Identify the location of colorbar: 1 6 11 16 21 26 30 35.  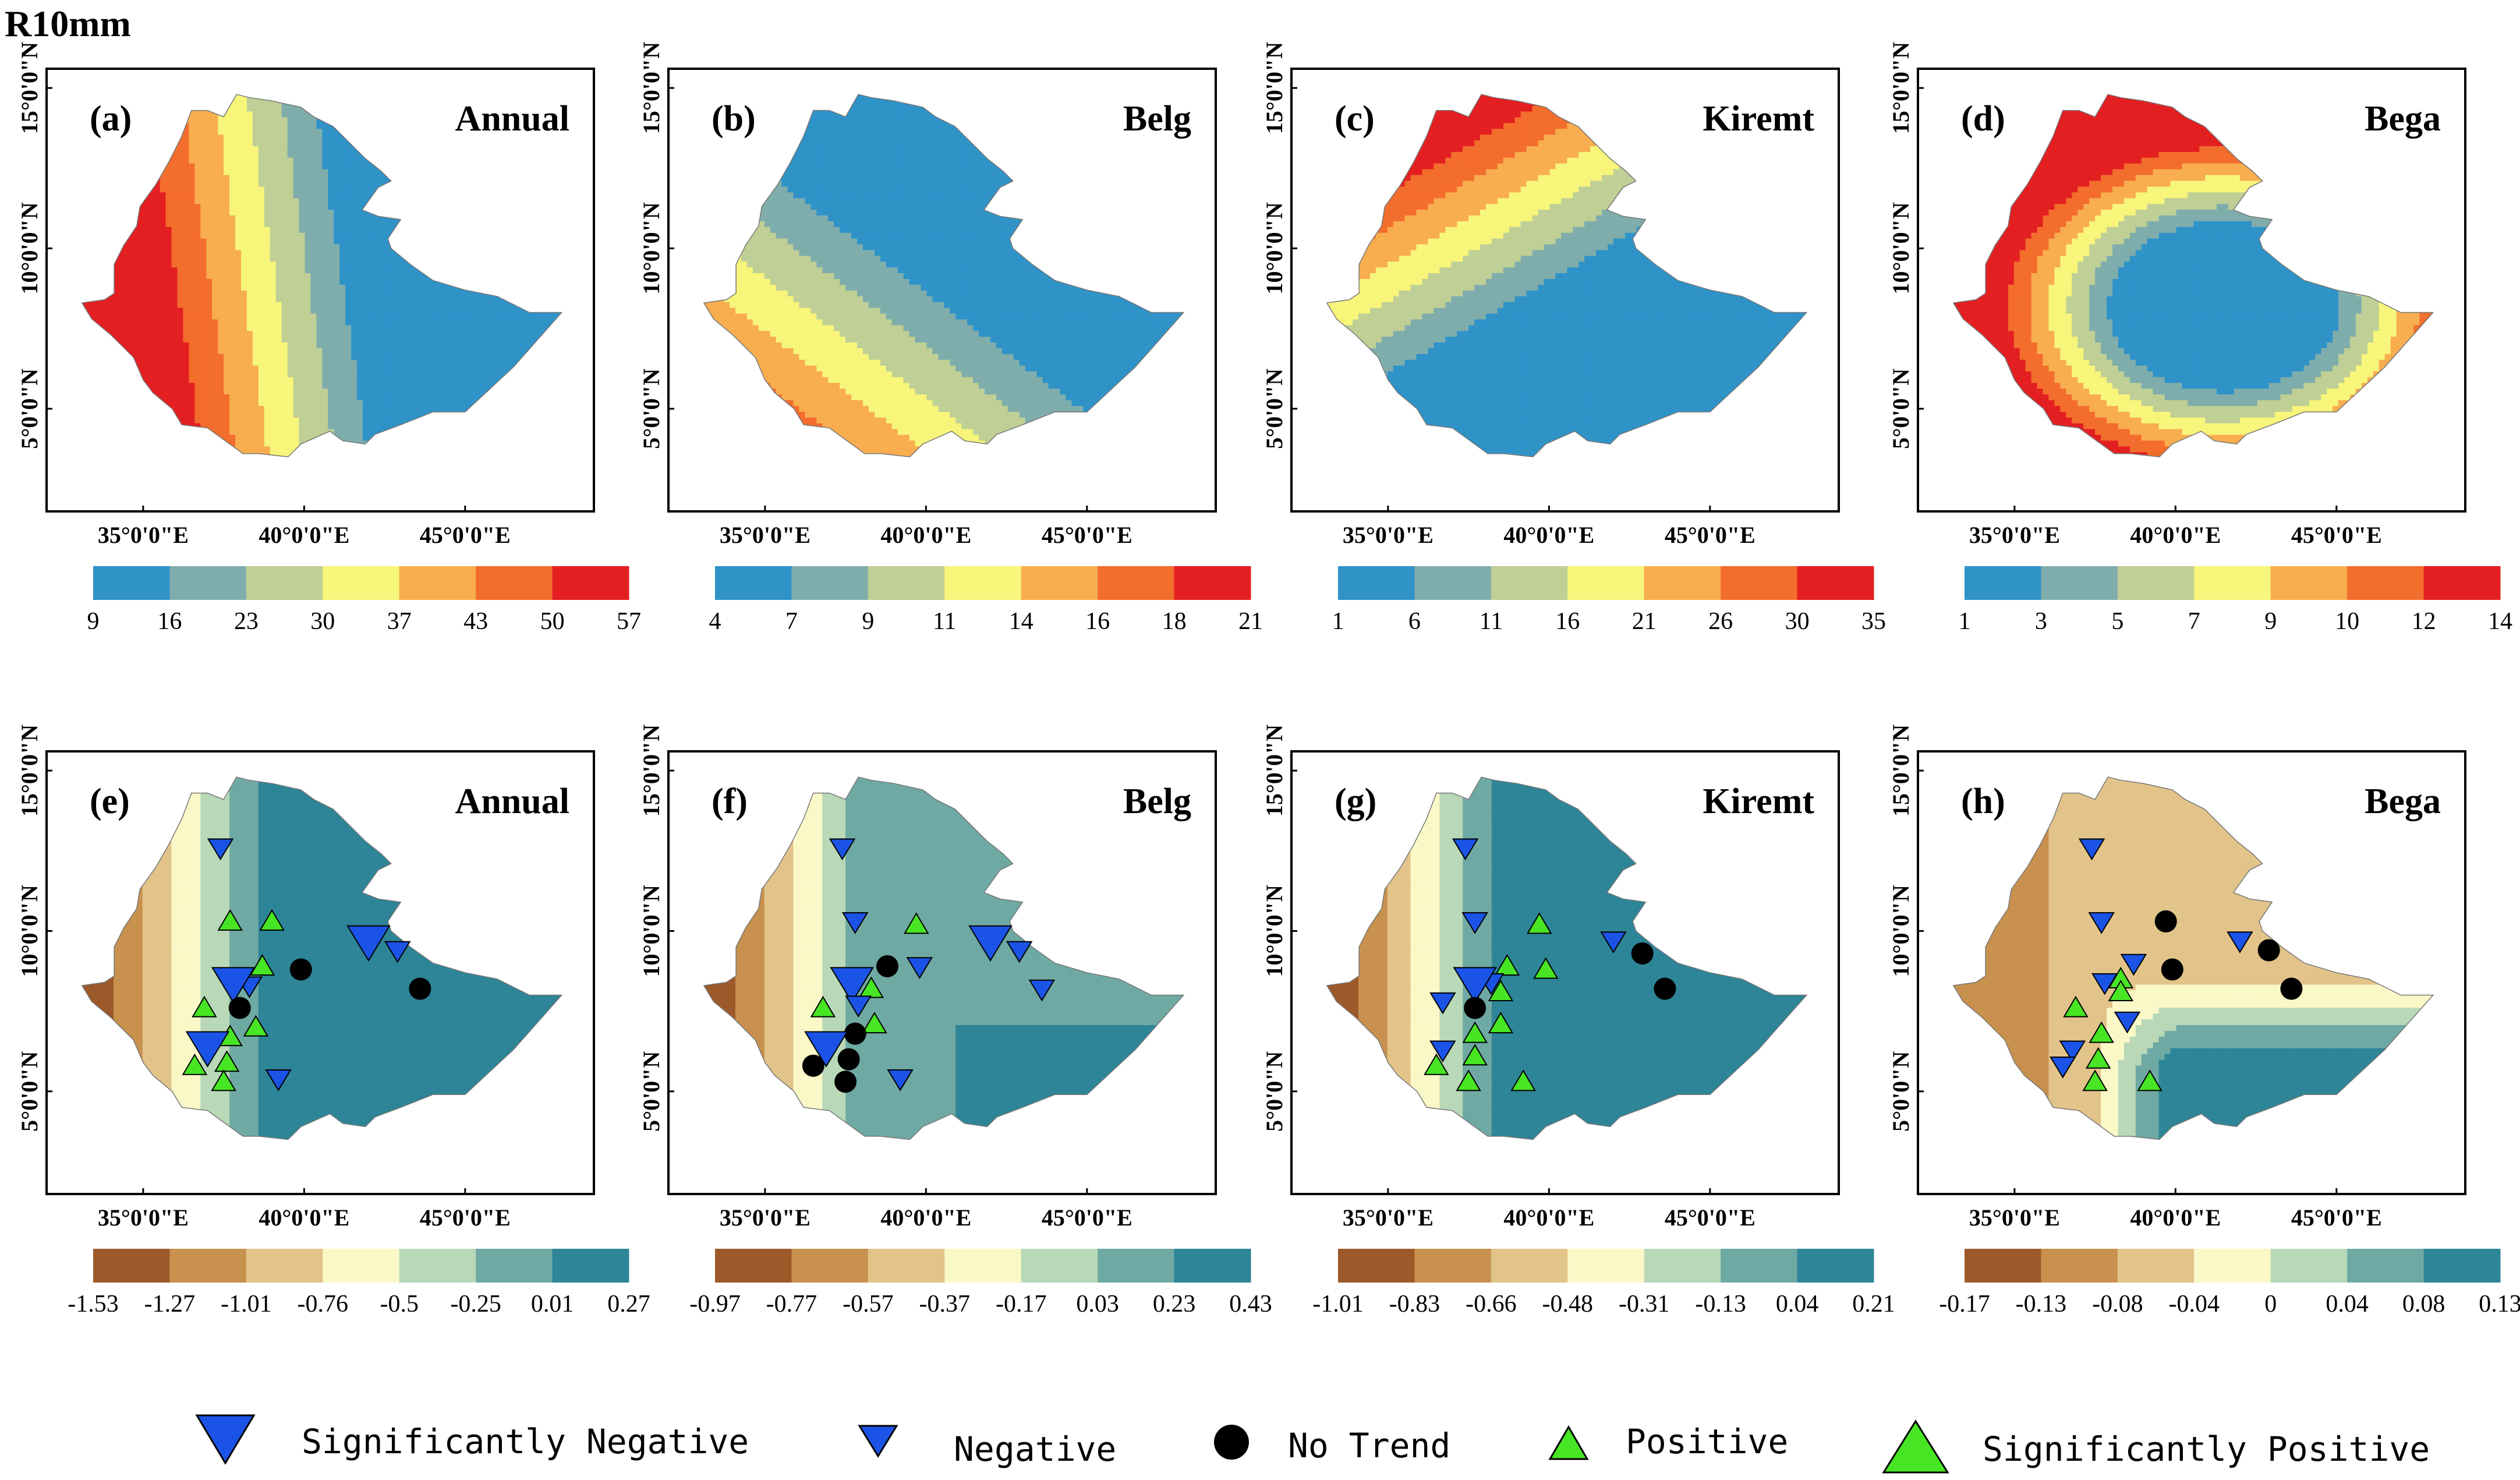
(1609, 600).